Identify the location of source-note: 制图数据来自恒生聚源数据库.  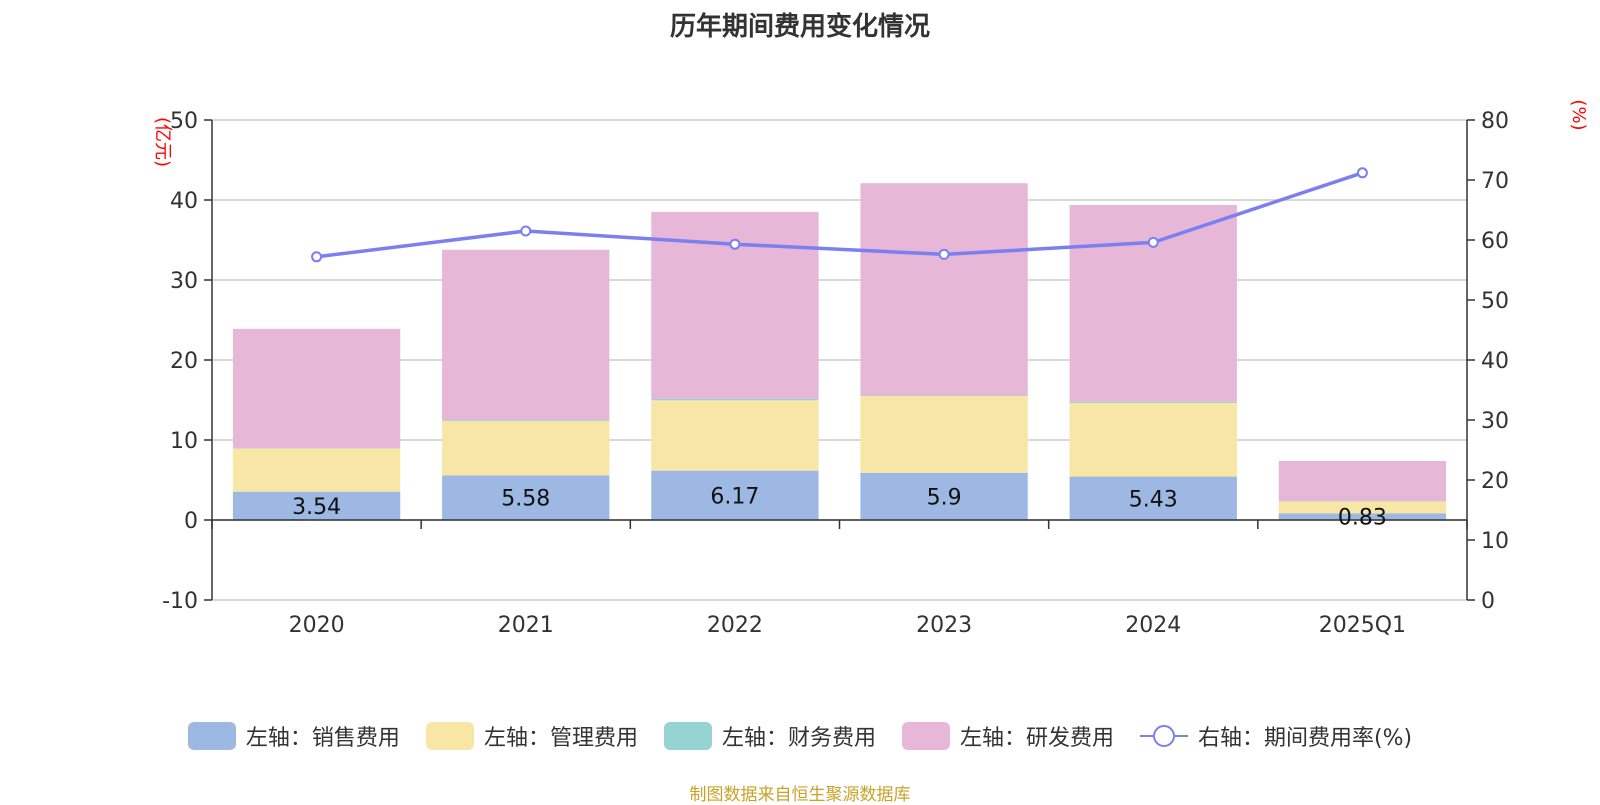
(800, 792).